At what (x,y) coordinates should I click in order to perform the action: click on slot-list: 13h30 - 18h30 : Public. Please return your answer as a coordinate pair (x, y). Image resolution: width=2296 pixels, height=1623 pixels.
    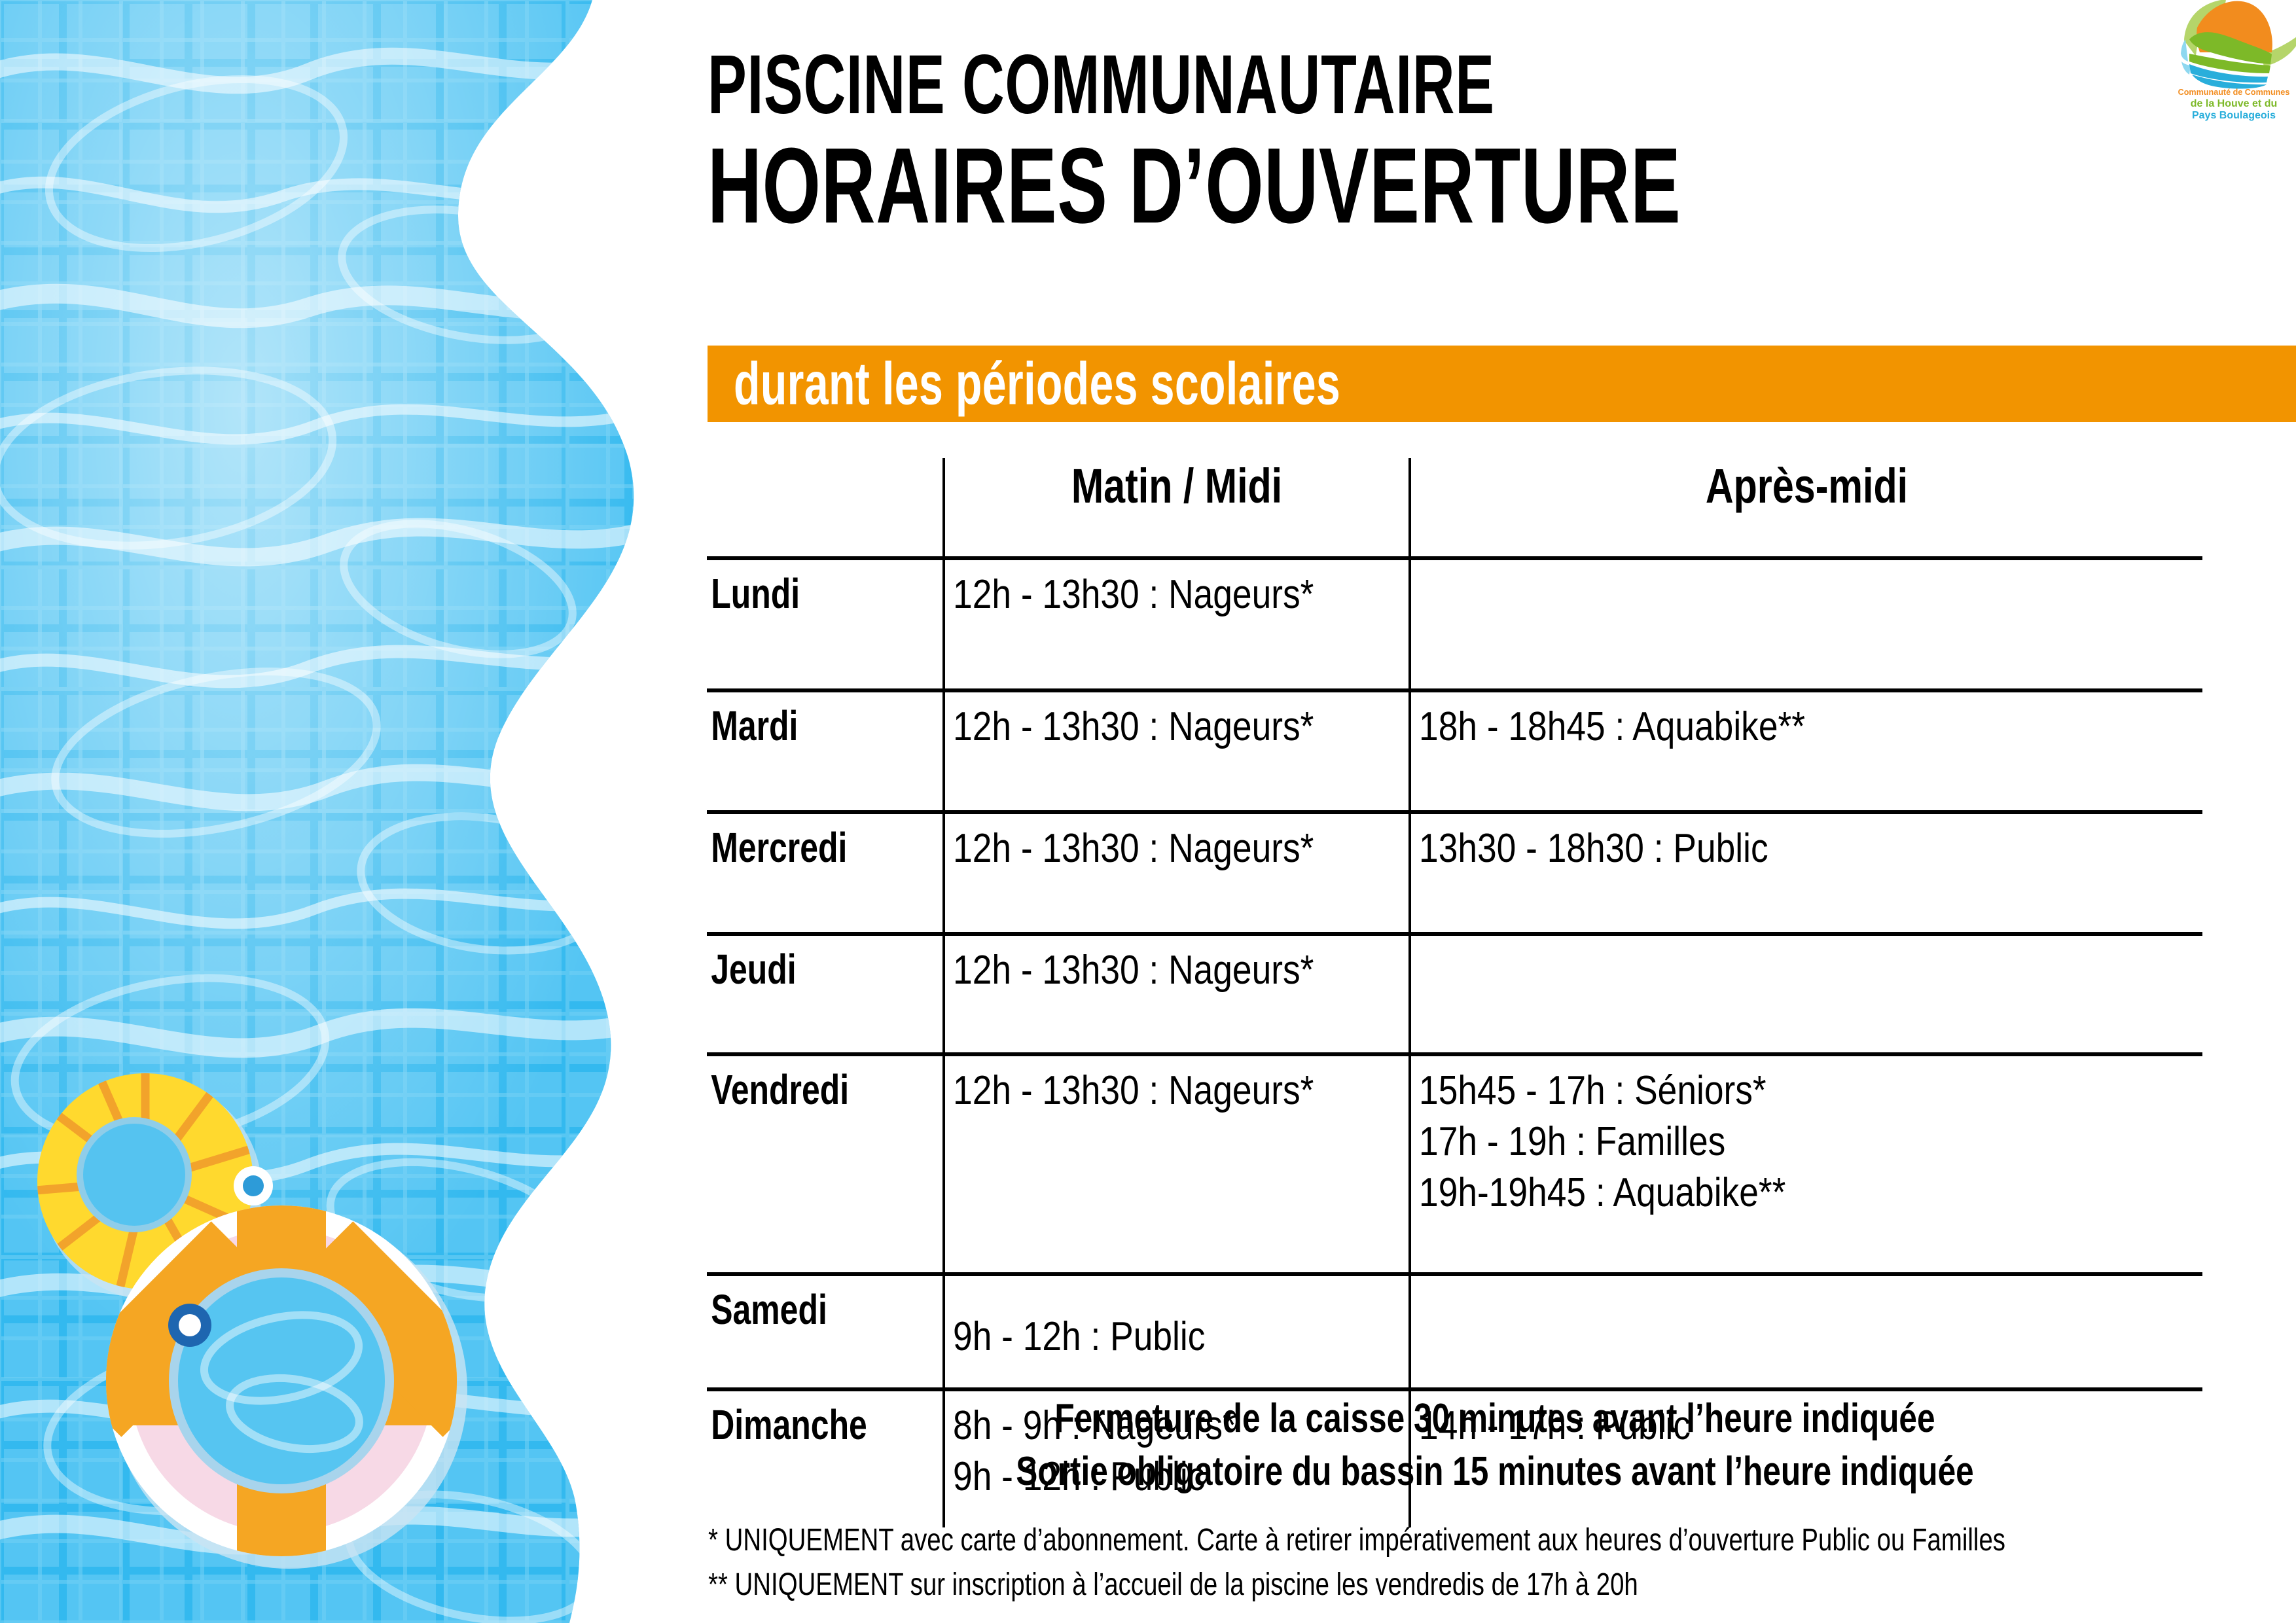
    Looking at the image, I should click on (1594, 849).